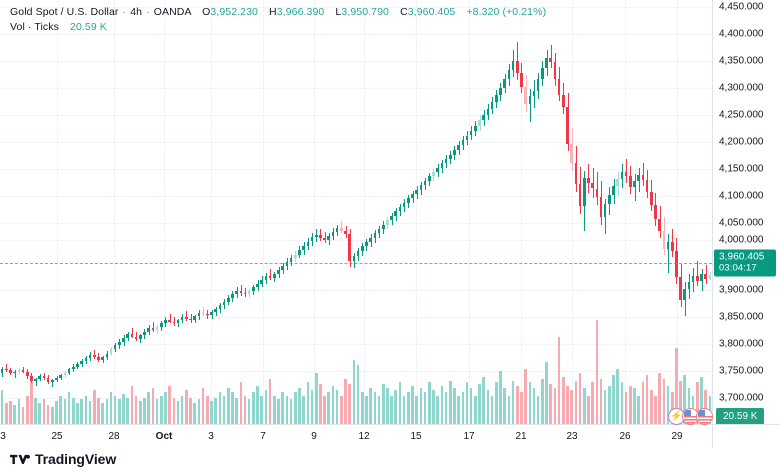 Image resolution: width=780 pixels, height=470 pixels. What do you see at coordinates (625, 436) in the screenshot?
I see `time-tick-label: 26` at bounding box center [625, 436].